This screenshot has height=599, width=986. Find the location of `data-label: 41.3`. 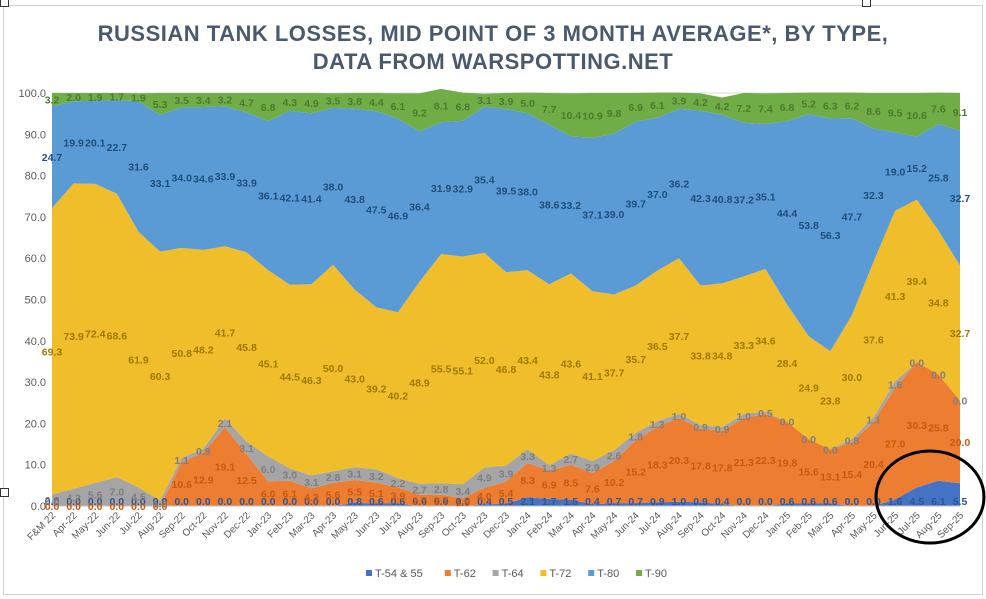

data-label: 41.3 is located at coordinates (895, 297).